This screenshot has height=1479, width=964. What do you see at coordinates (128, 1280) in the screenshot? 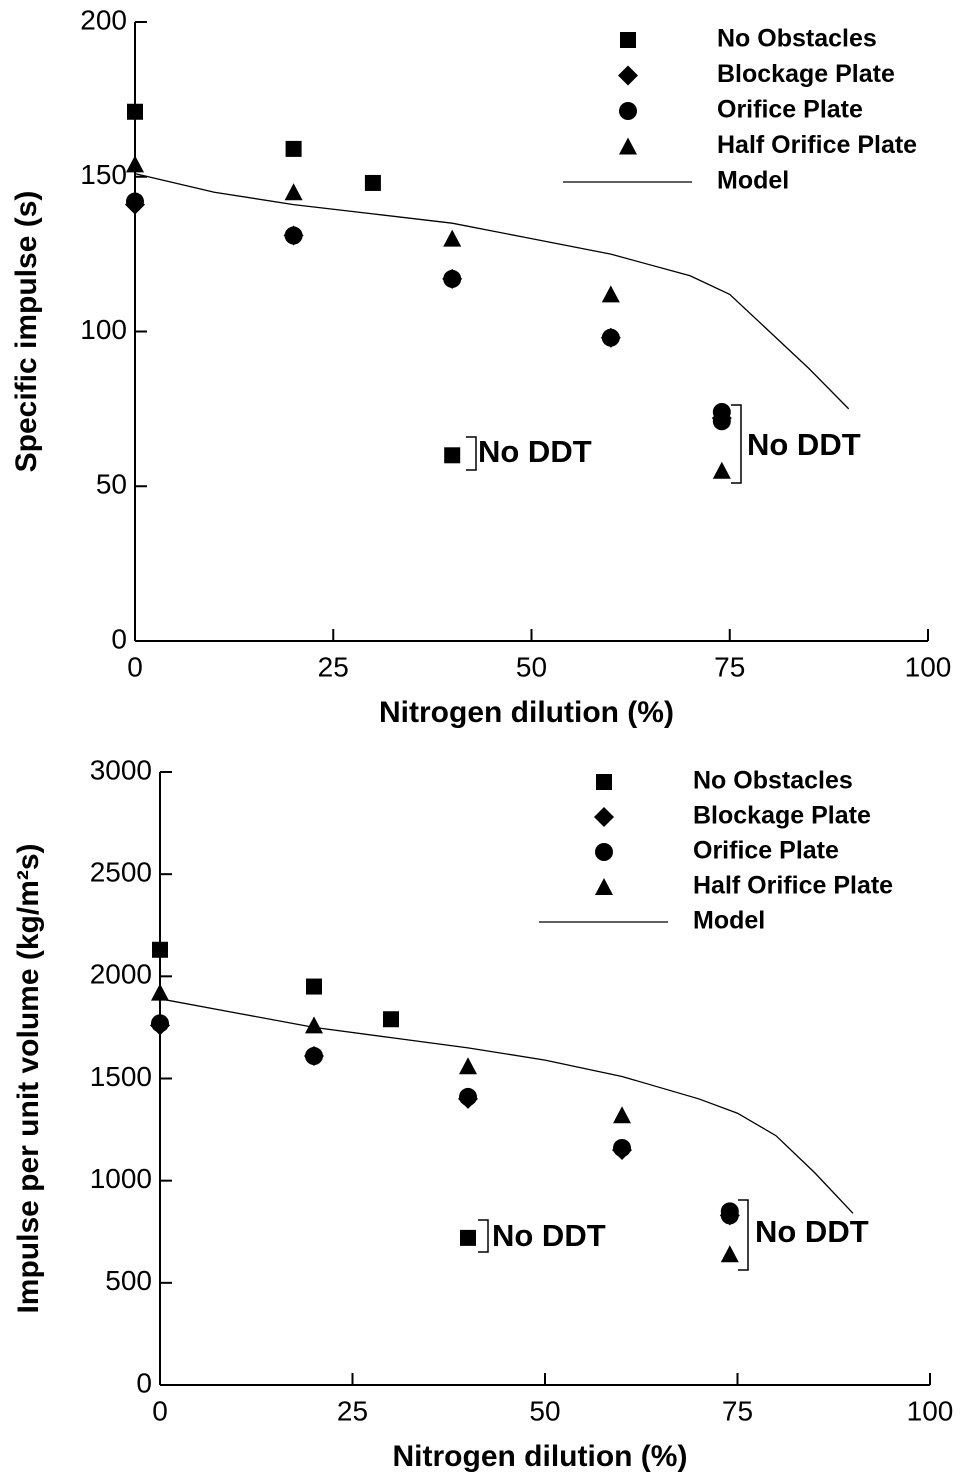
I see `y-tick-label: 500` at bounding box center [128, 1280].